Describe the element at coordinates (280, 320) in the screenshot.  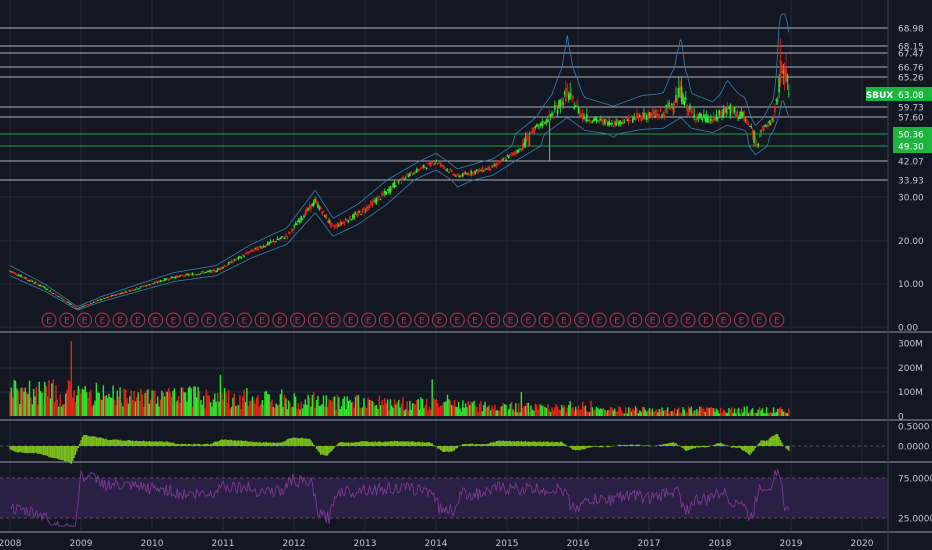
I see `earnings-marker: E` at that location.